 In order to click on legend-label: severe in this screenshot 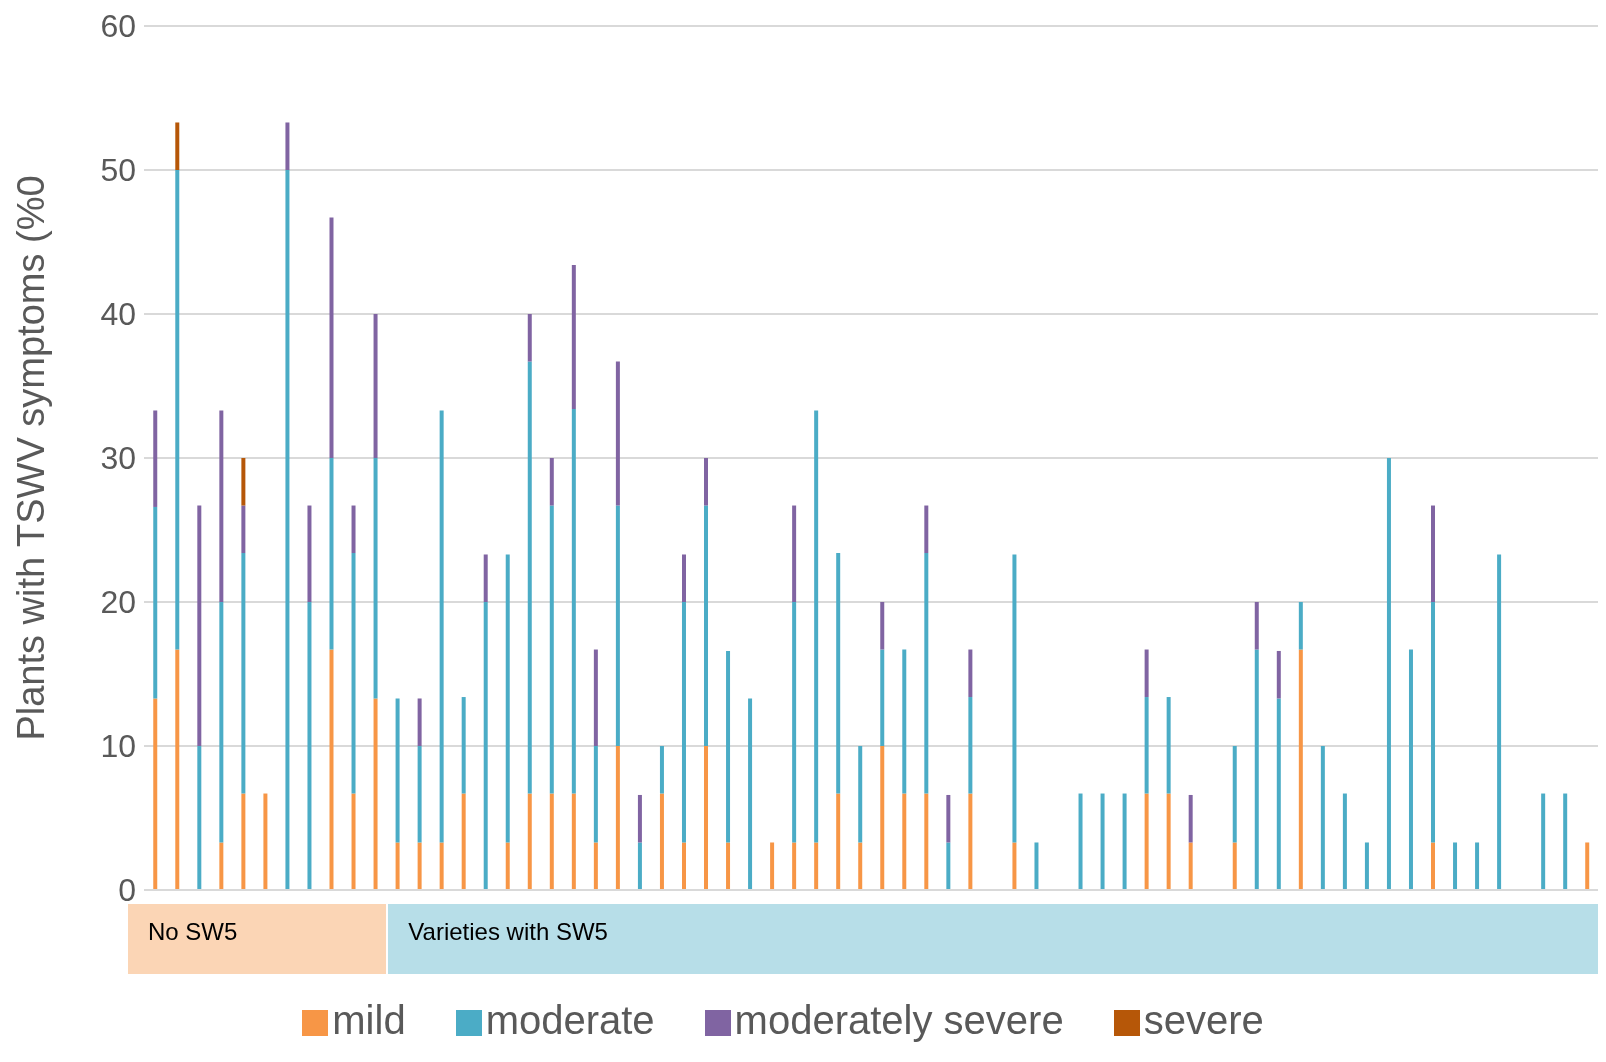, I will do `click(1203, 1020)`.